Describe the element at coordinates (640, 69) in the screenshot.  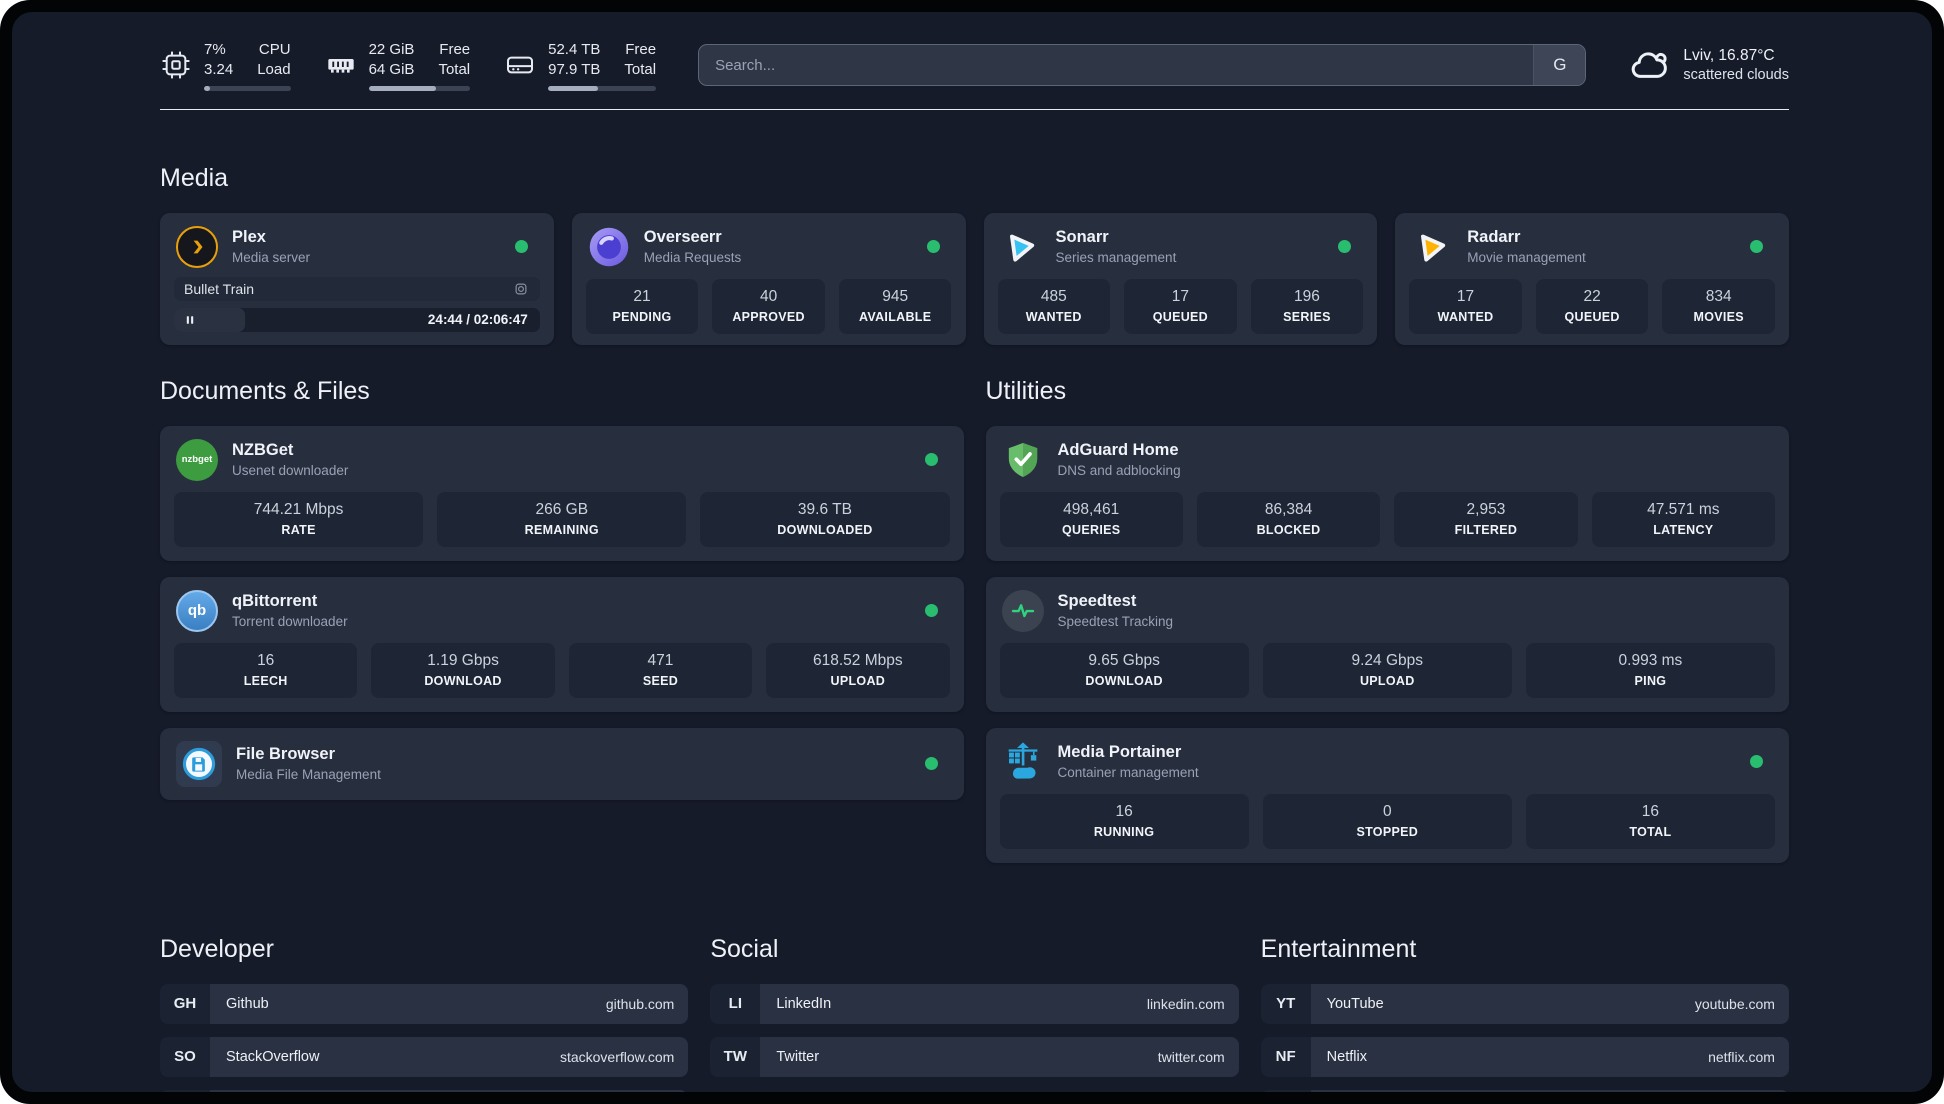
I see `disk-total-label: Total` at that location.